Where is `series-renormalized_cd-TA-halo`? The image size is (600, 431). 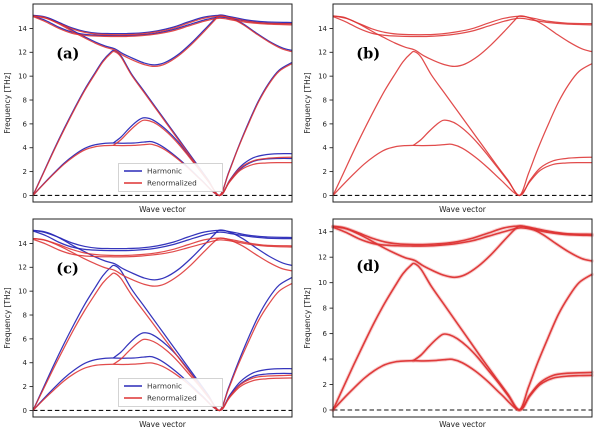 series-renormalized_cd-TA-halo is located at coordinates (462, 384).